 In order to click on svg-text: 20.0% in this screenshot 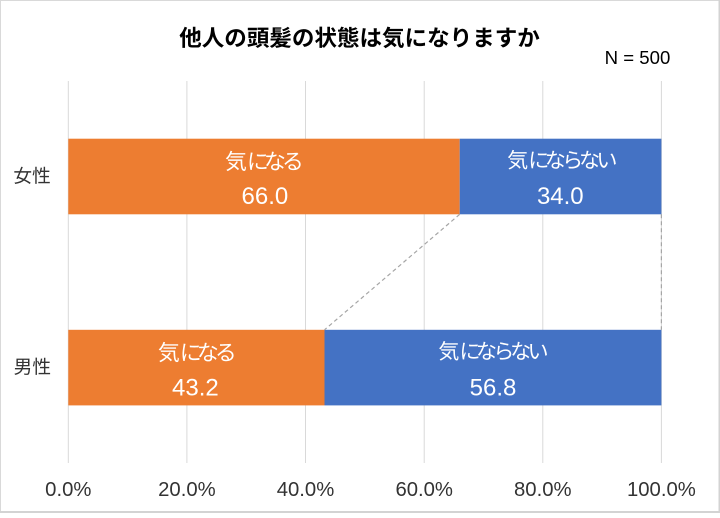, I will do `click(187, 490)`.